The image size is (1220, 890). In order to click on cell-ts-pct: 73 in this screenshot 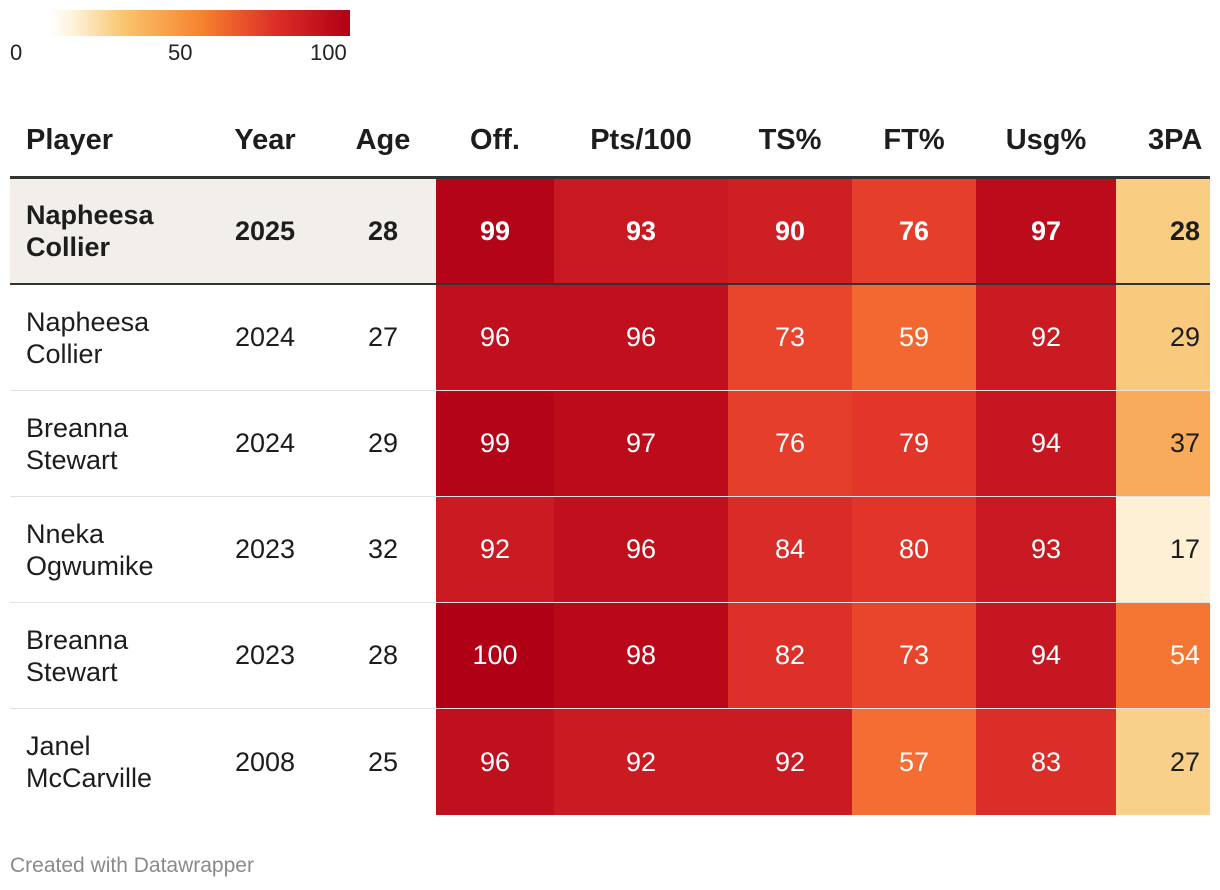, I will do `click(790, 337)`.